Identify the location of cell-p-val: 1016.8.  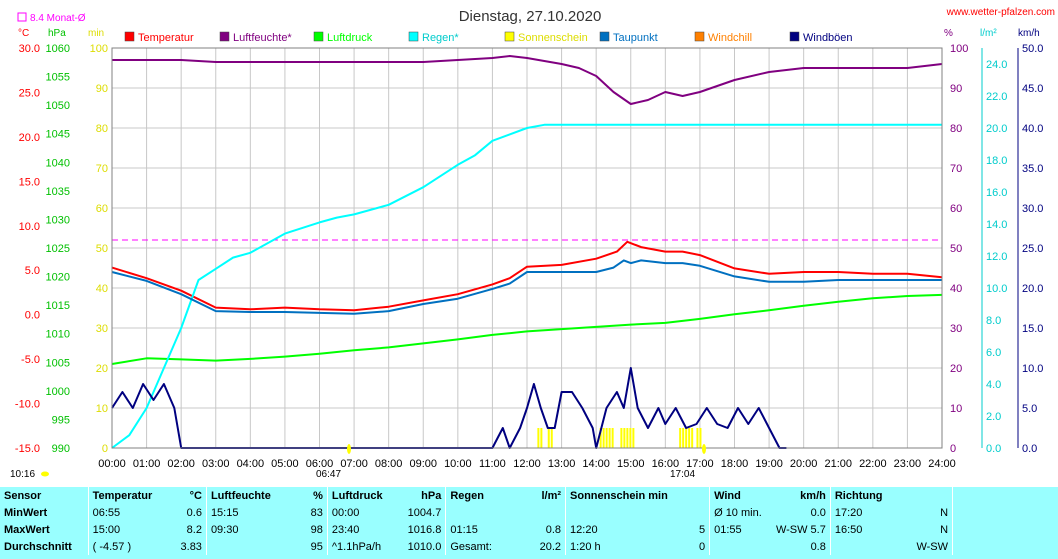
(424, 529).